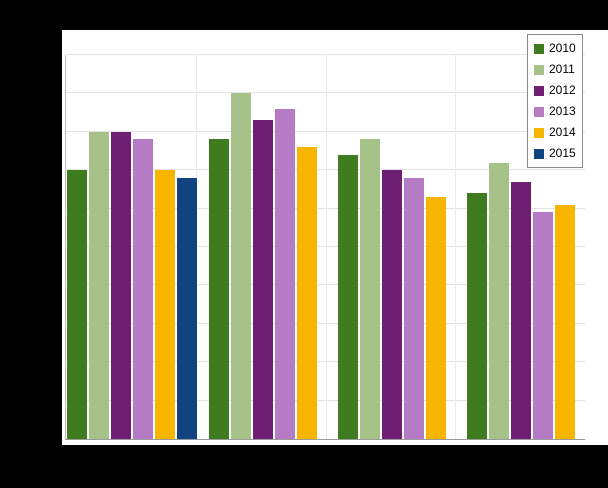  Describe the element at coordinates (562, 152) in the screenshot. I see `legend-label: 2015` at that location.